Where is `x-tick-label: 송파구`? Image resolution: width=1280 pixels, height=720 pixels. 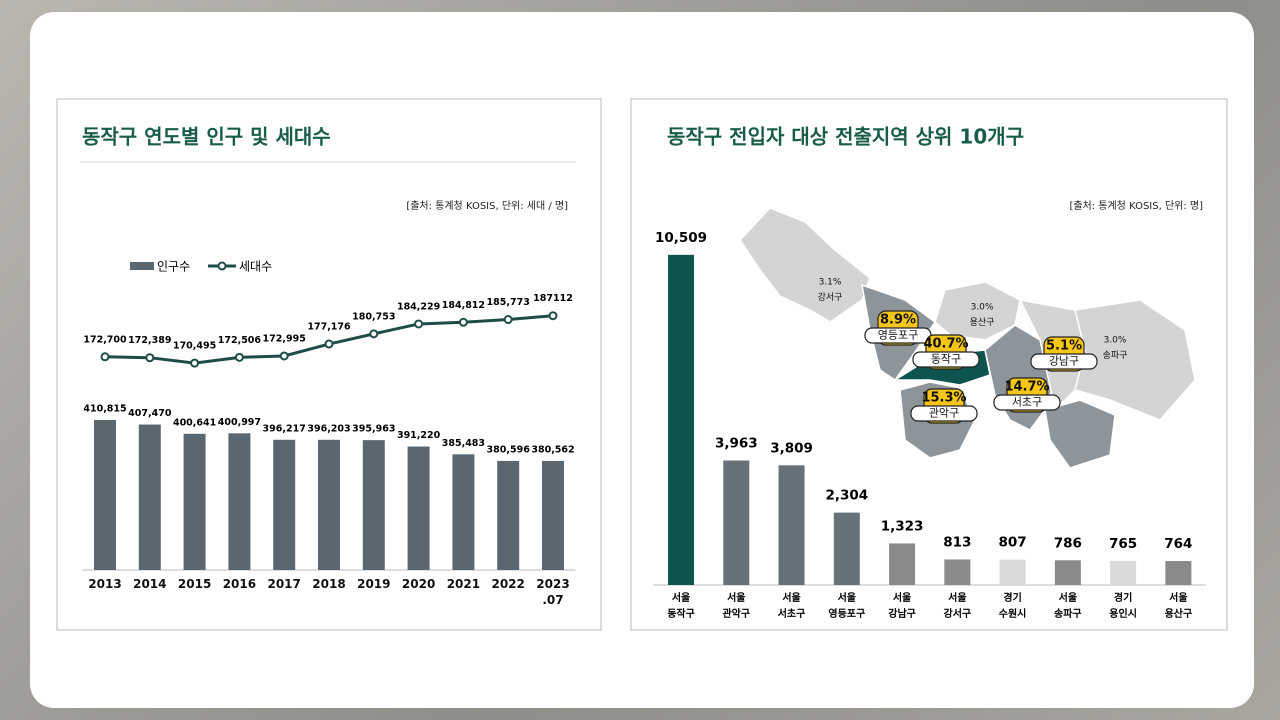 x-tick-label: 송파구 is located at coordinates (1068, 613).